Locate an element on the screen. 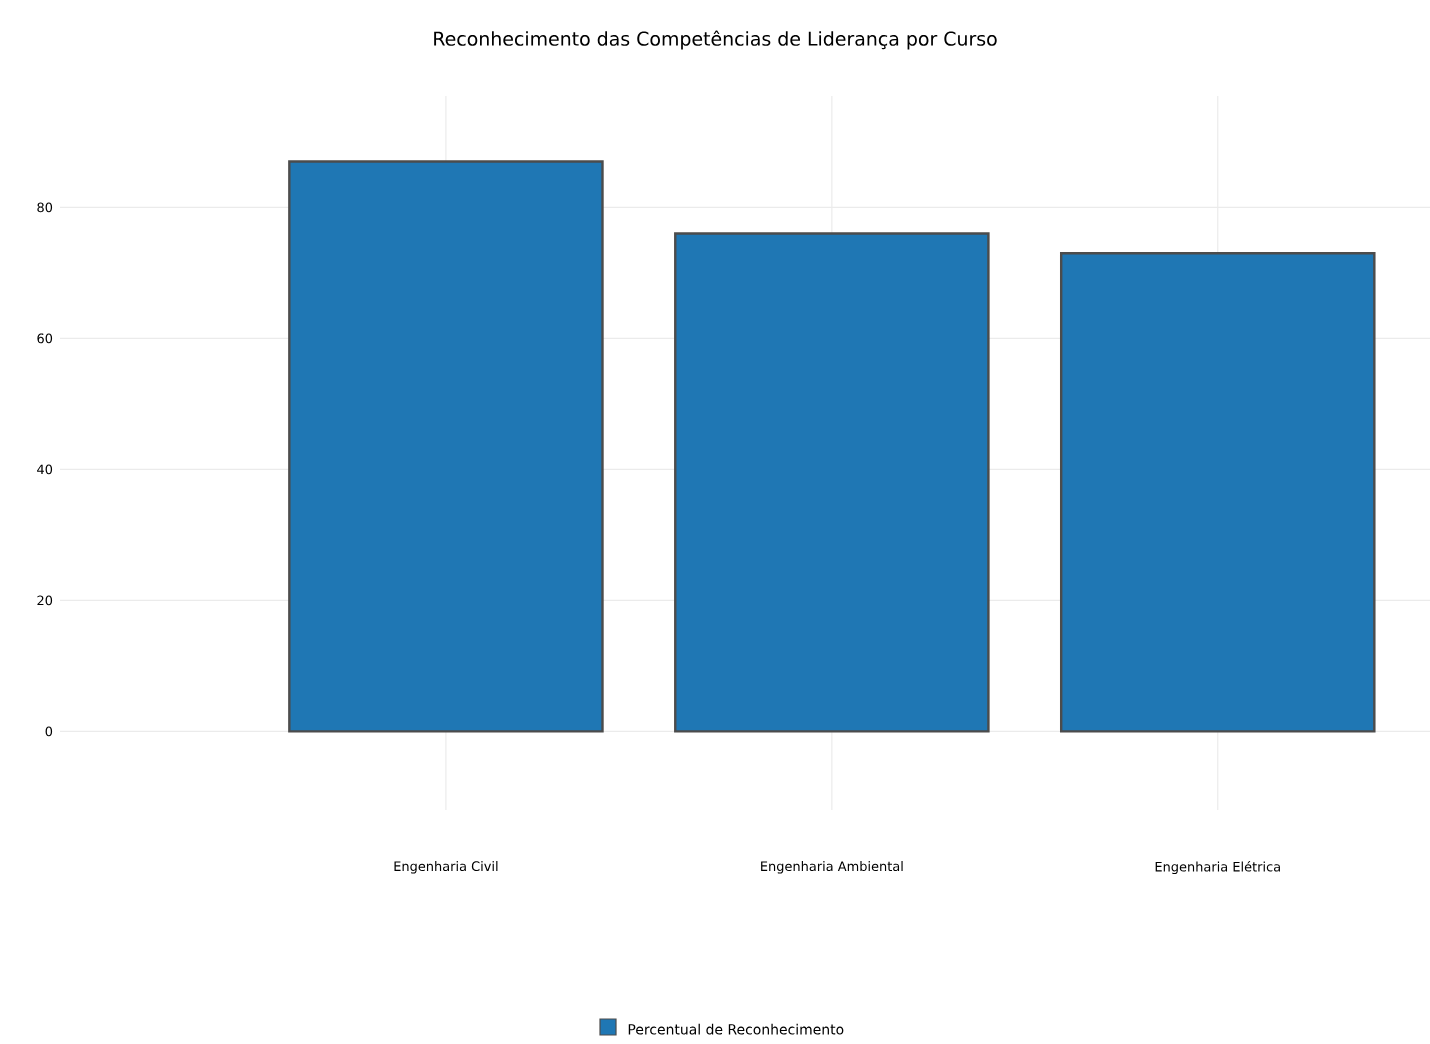 Image resolution: width=1430 pixels, height=1044 pixels. chart-title: Reconhecimento das Competências de Liderança por Curso is located at coordinates (715, 40).